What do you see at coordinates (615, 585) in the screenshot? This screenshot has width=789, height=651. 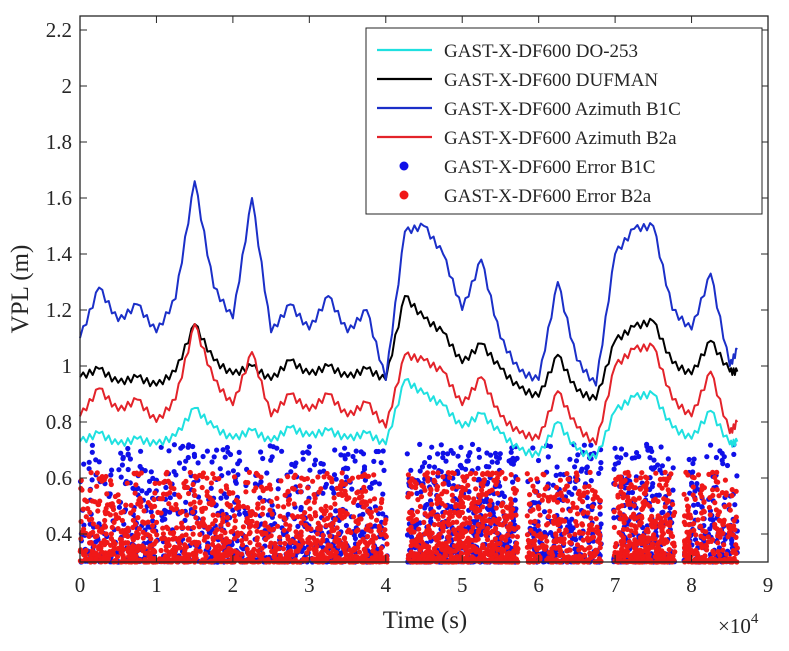 I see `x-tick-label: 7` at bounding box center [615, 585].